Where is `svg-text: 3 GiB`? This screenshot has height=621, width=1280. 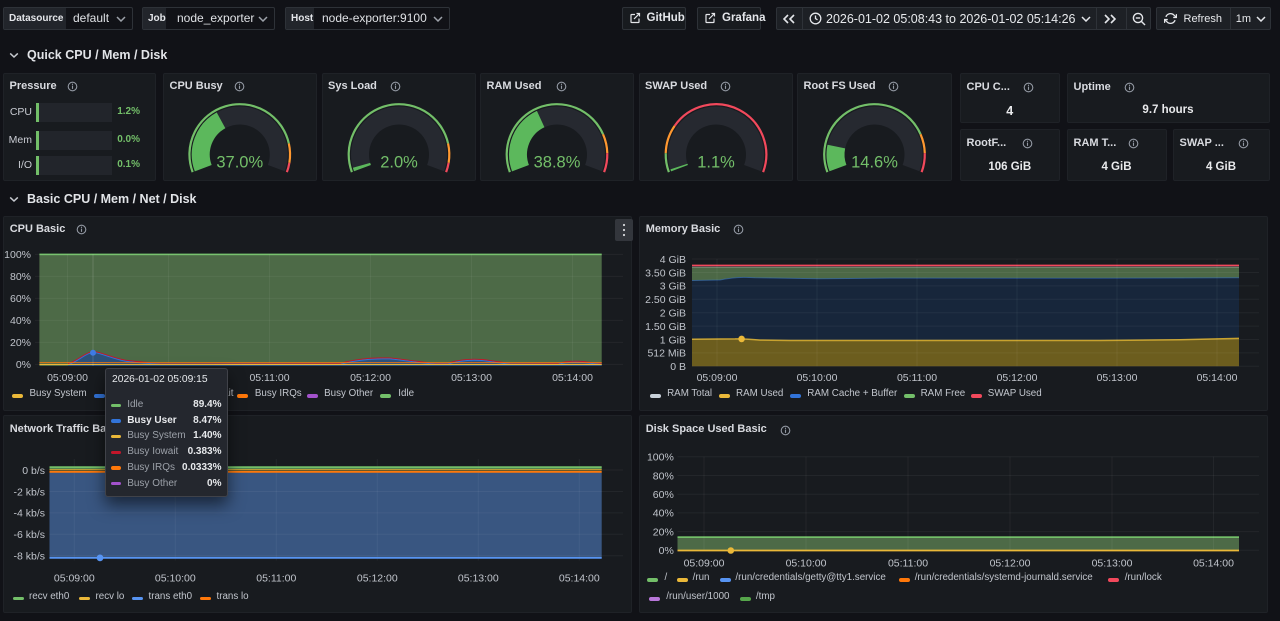 svg-text: 3 GiB is located at coordinates (673, 286).